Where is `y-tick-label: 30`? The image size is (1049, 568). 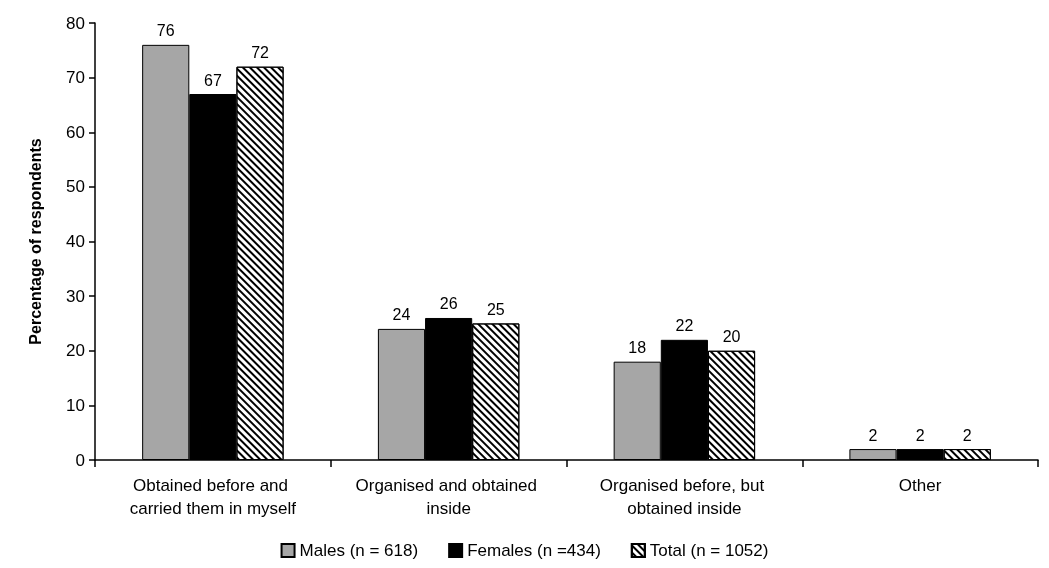
y-tick-label: 30 is located at coordinates (75, 296).